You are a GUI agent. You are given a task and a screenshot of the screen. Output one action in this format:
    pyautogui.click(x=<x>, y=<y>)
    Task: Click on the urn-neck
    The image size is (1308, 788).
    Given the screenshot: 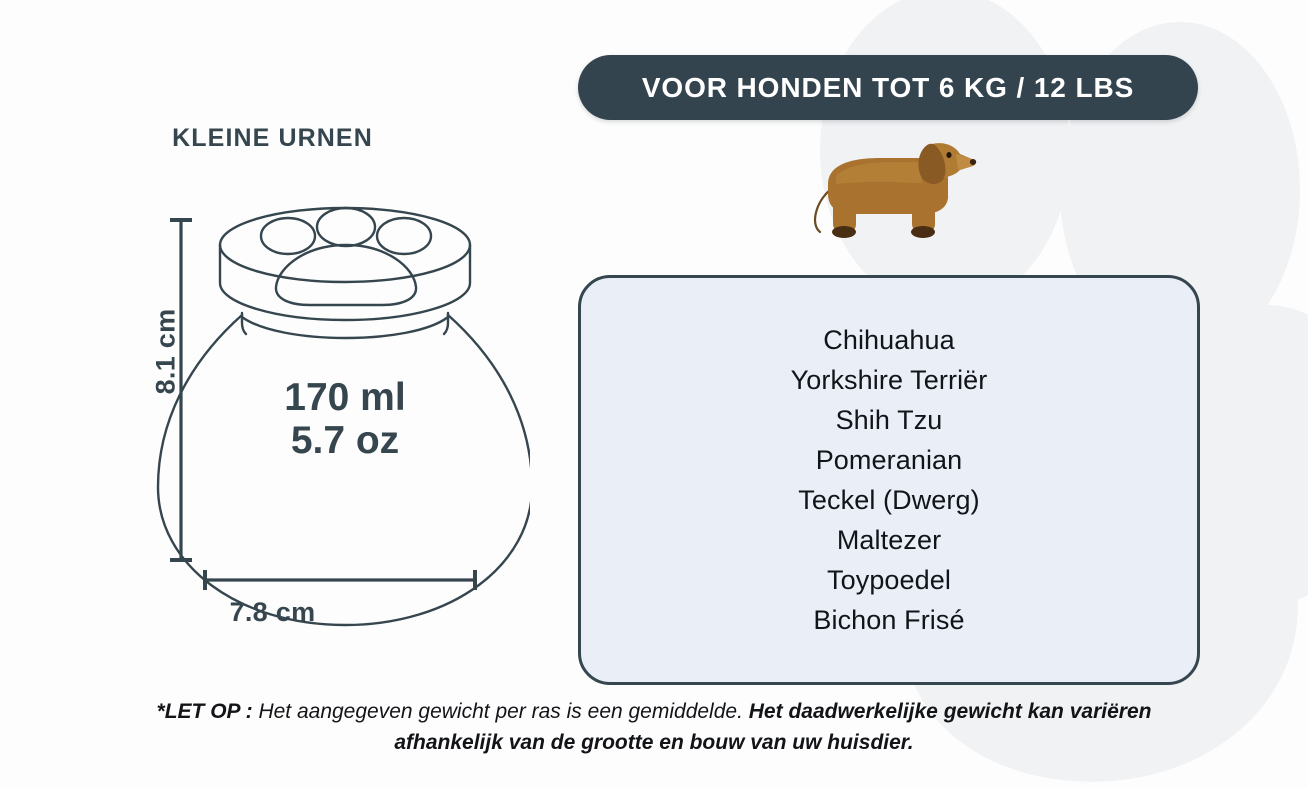 What is the action you would take?
    pyautogui.click(x=244, y=323)
    